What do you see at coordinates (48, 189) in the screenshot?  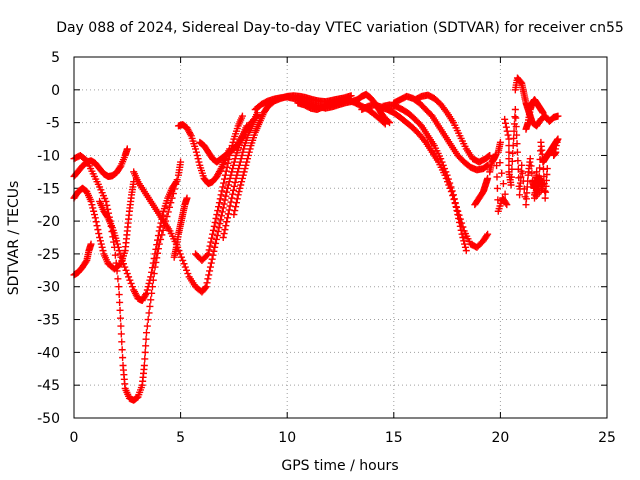 I see `y-tick-label: -15` at bounding box center [48, 189].